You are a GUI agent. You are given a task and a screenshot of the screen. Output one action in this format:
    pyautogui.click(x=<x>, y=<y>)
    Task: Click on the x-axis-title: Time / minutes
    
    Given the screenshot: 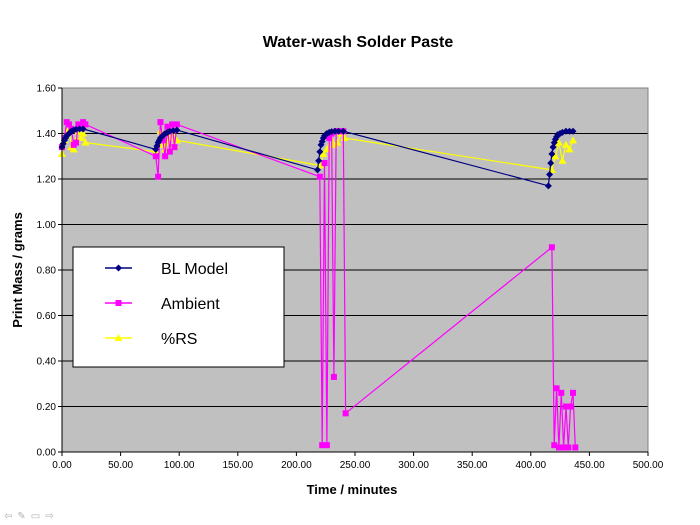 What is the action you would take?
    pyautogui.click(x=352, y=489)
    